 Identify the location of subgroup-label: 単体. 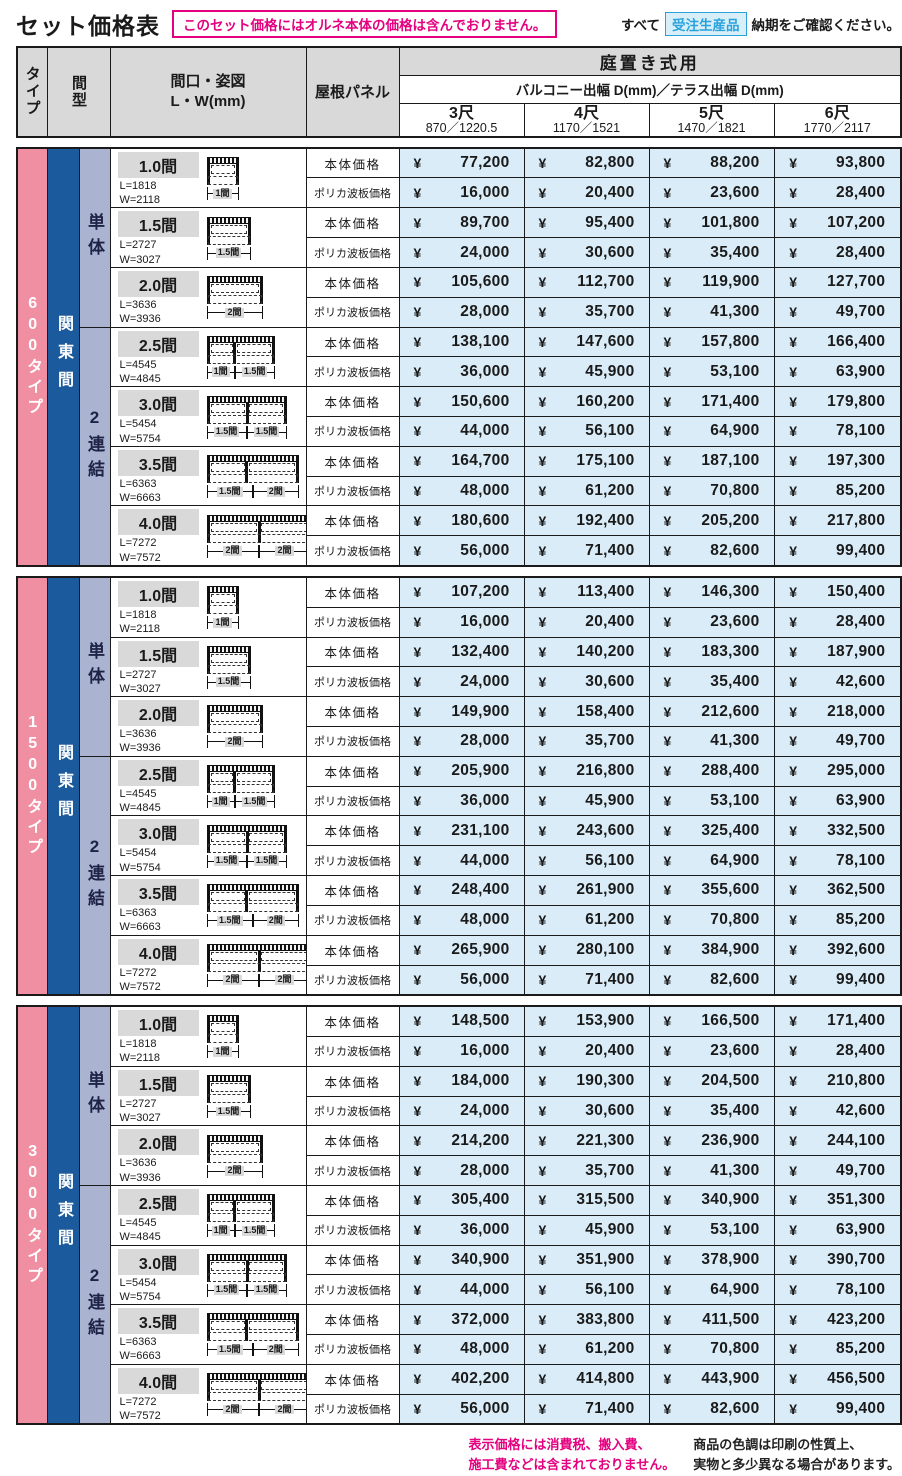
(94, 237).